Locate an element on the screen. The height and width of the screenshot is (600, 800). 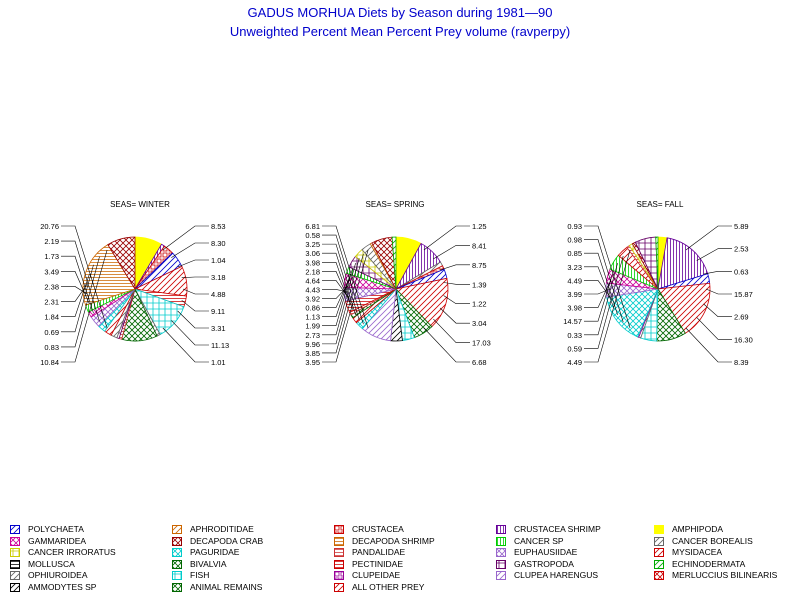
data-label: 1.04 is located at coordinates (218, 260).